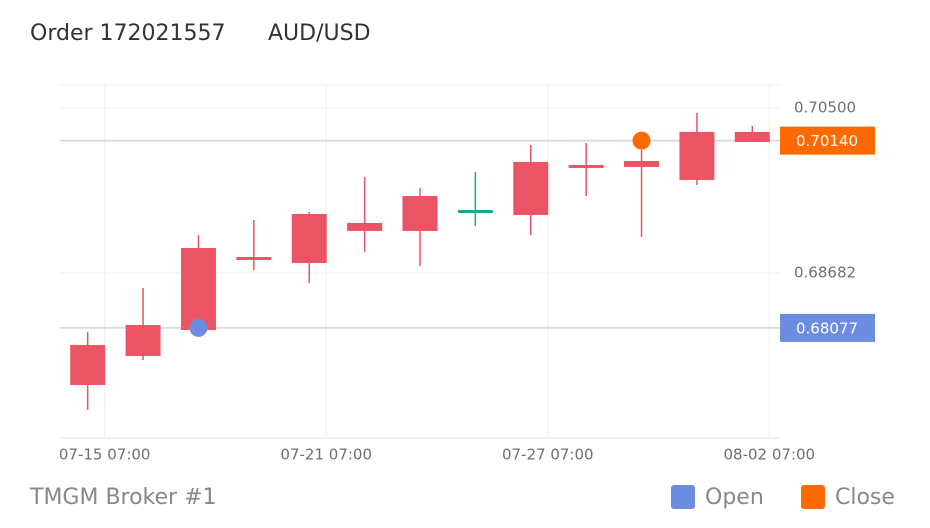  What do you see at coordinates (683, 497) in the screenshot?
I see `legend-swatch-open` at bounding box center [683, 497].